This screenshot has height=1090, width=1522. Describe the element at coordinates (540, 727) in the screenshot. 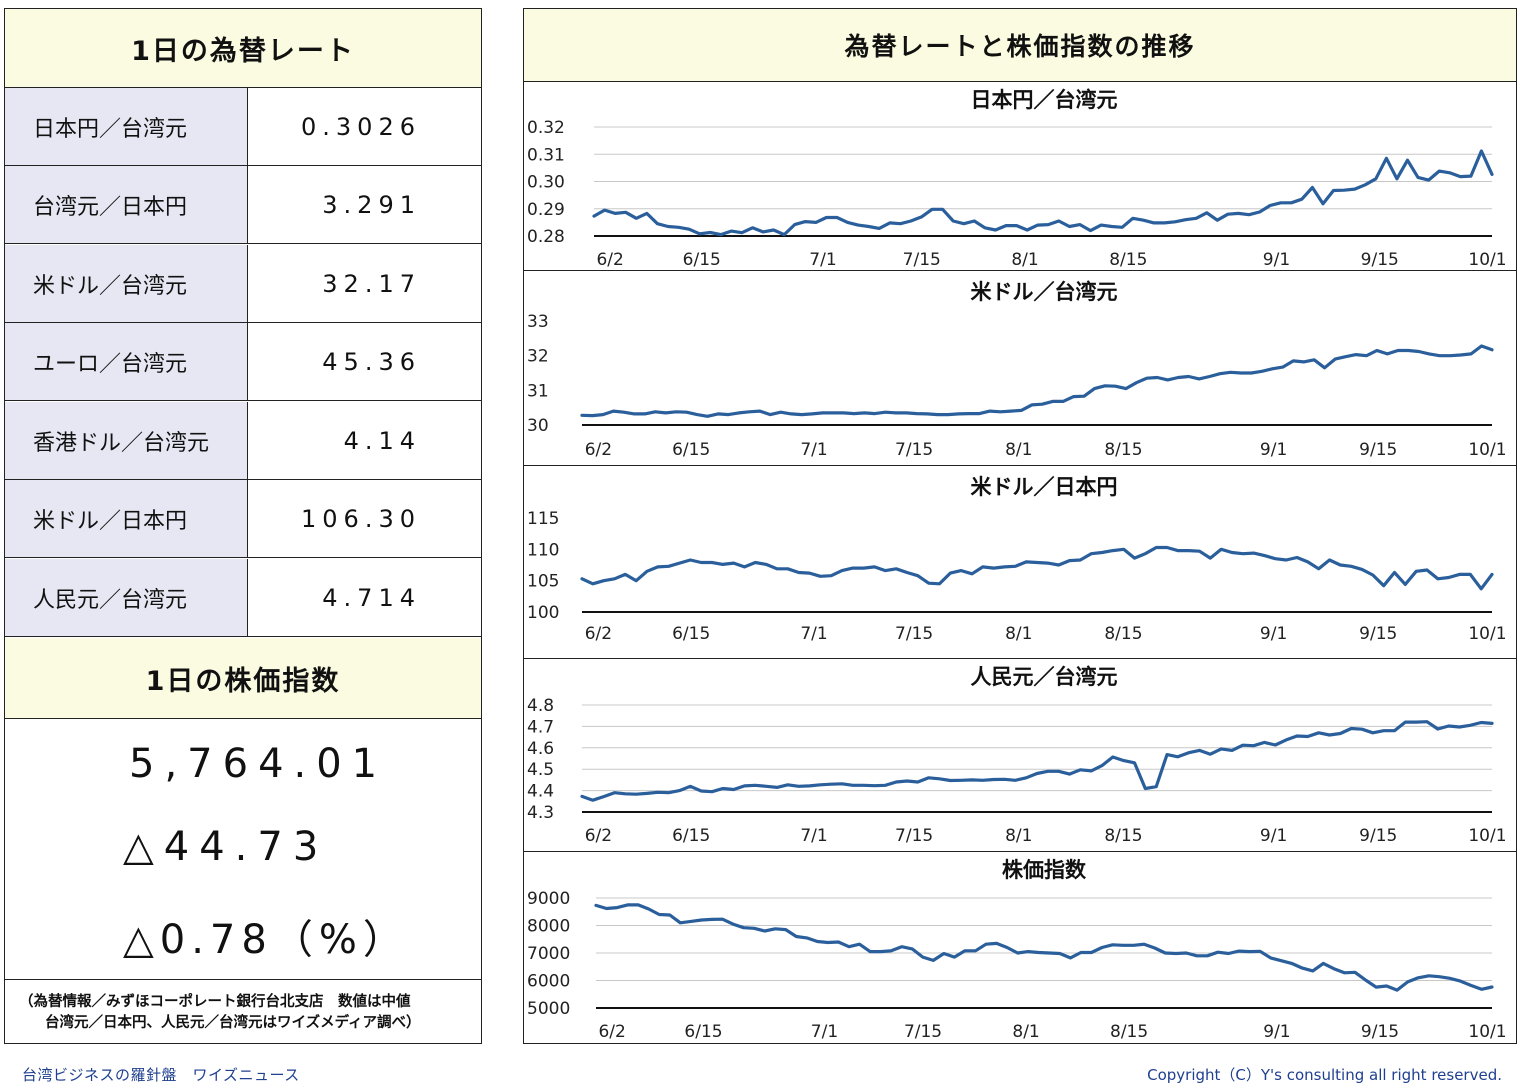

I see `y-tick-label: 4.7` at that location.